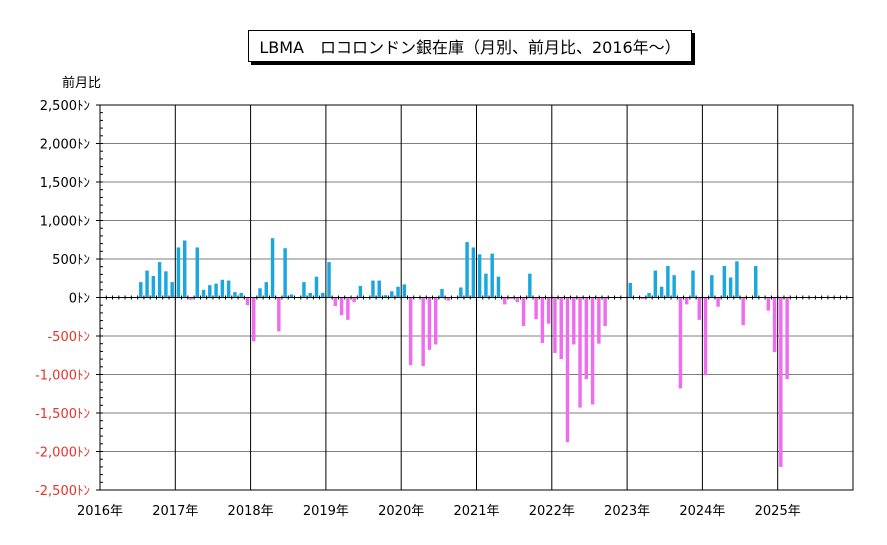  Describe the element at coordinates (65, 183) in the screenshot. I see `y-tick-label: 1,500ﾄﾝ` at that location.